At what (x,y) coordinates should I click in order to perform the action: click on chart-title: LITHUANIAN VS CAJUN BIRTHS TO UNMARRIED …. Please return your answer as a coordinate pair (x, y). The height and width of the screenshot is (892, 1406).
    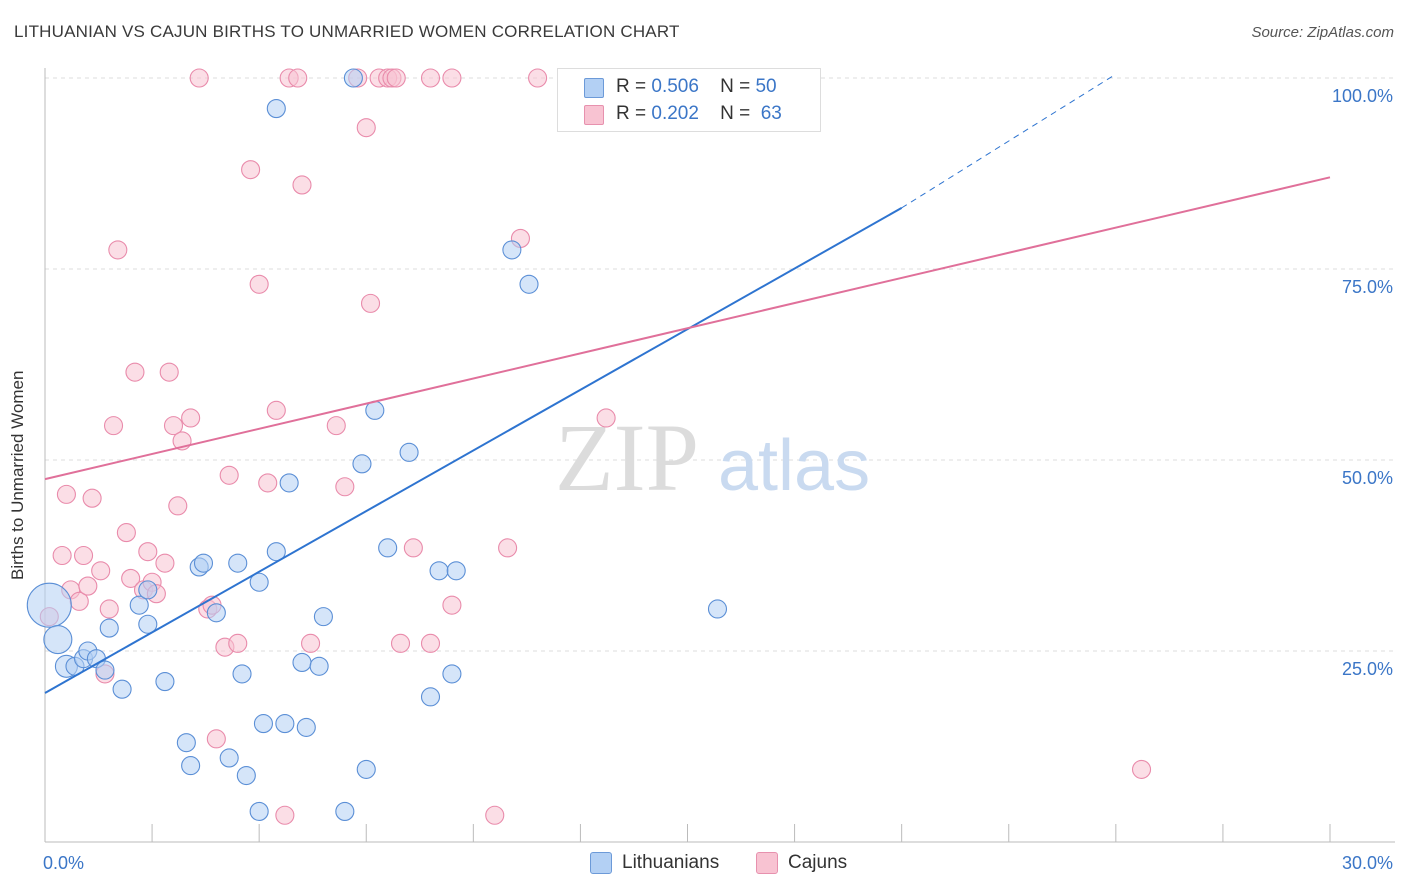
    Looking at the image, I should click on (347, 31).